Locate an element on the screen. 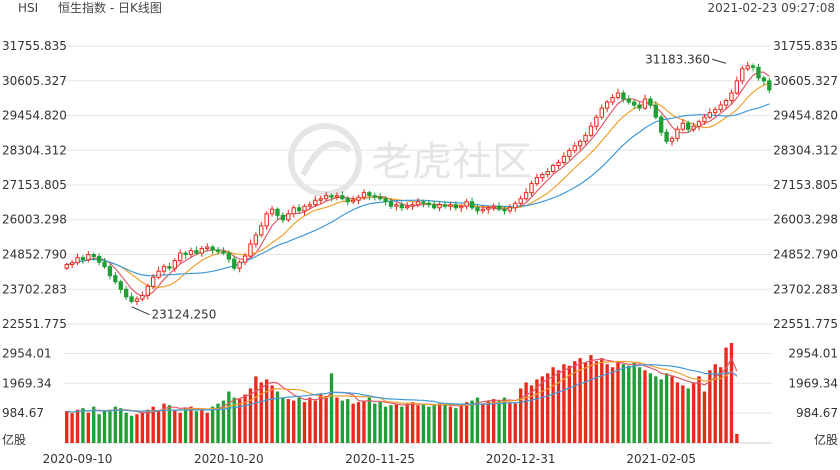 Image resolution: width=840 pixels, height=470 pixels. volume-tick-label-left: 984.67 is located at coordinates (23, 413).